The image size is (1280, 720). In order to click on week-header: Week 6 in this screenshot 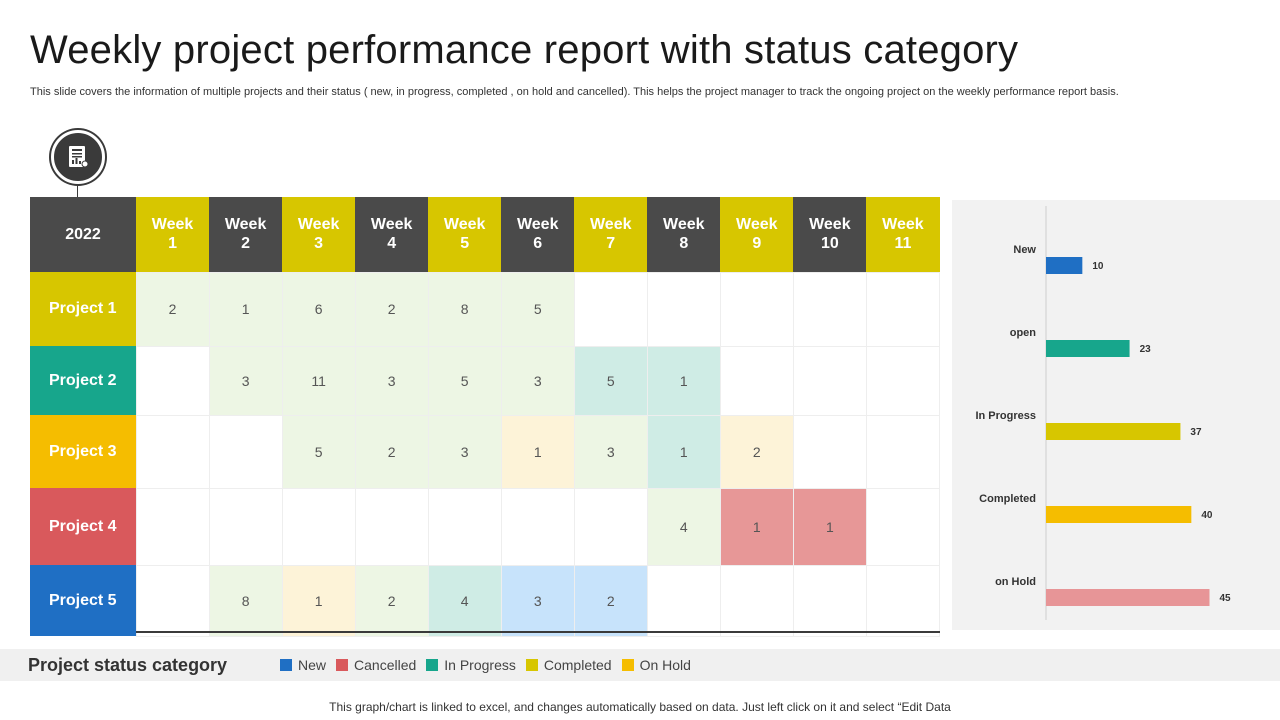, I will do `click(538, 234)`.